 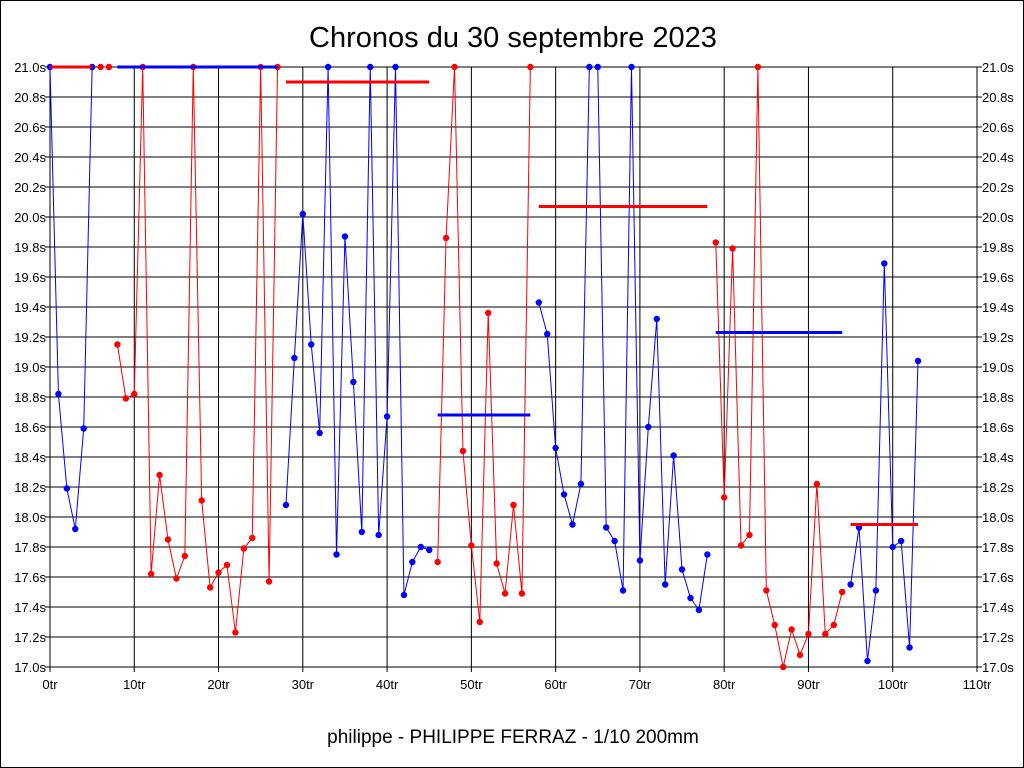 What do you see at coordinates (30, 547) in the screenshot?
I see `y-tick-label: 17.8s` at bounding box center [30, 547].